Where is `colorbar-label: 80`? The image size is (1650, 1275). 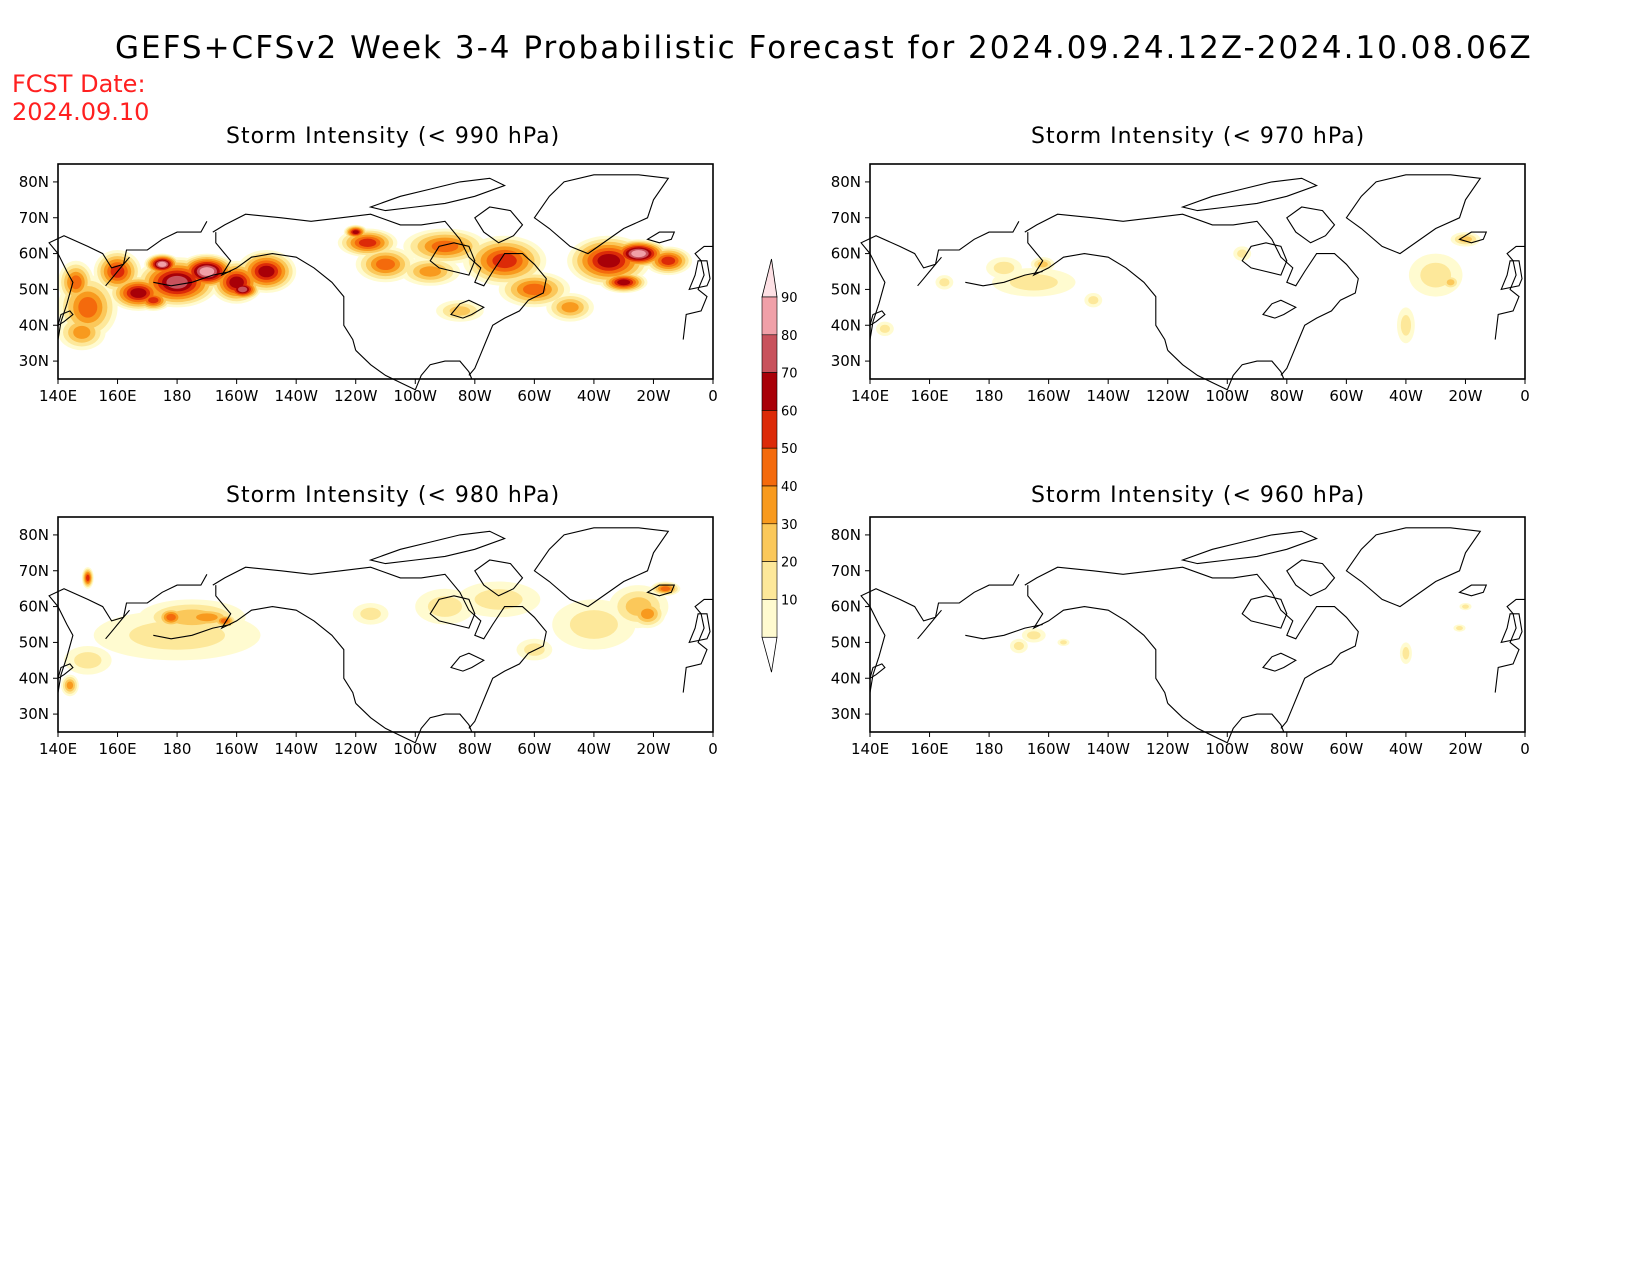 colorbar-label: 80 is located at coordinates (789, 336).